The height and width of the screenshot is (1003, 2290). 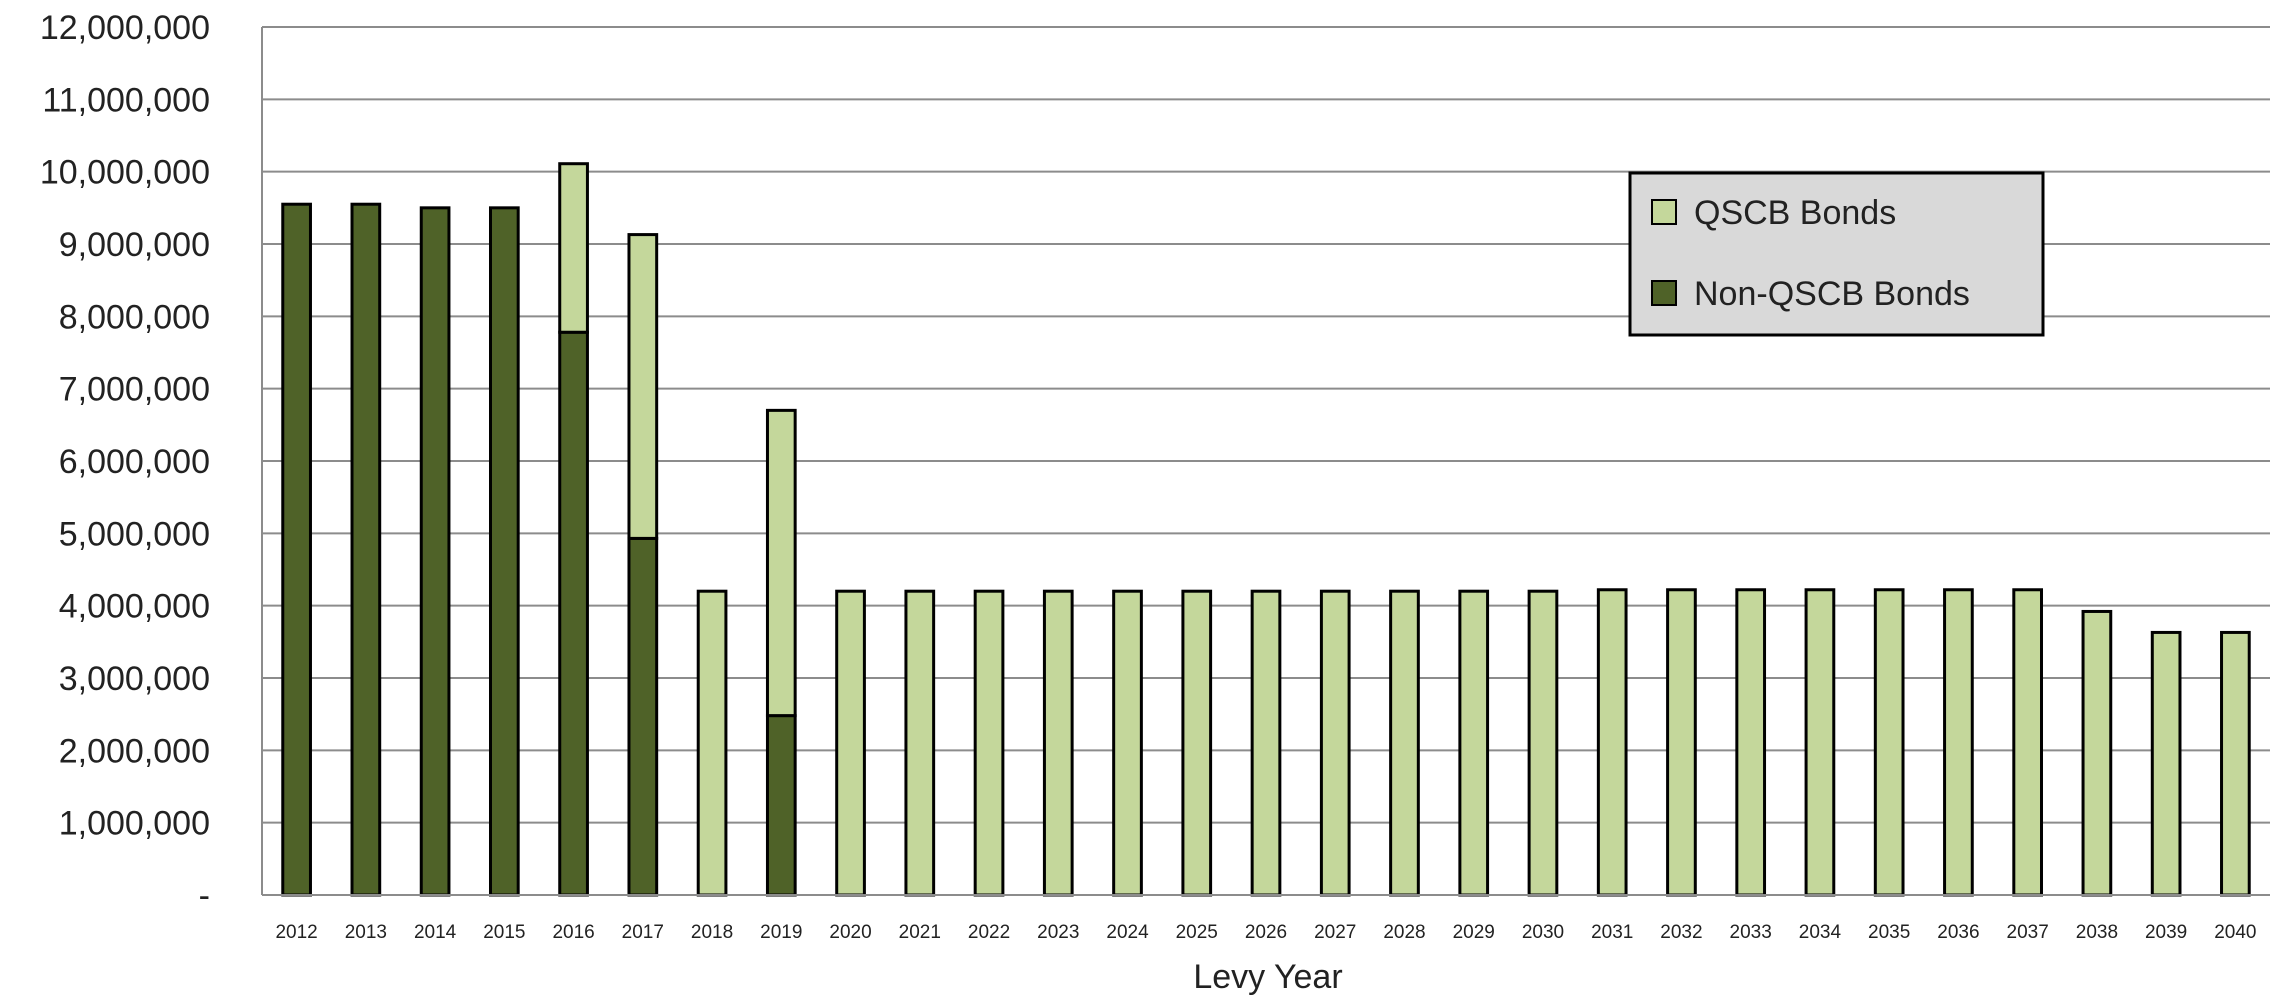 I want to click on x-tick-label: 2036, so click(x=1958, y=932).